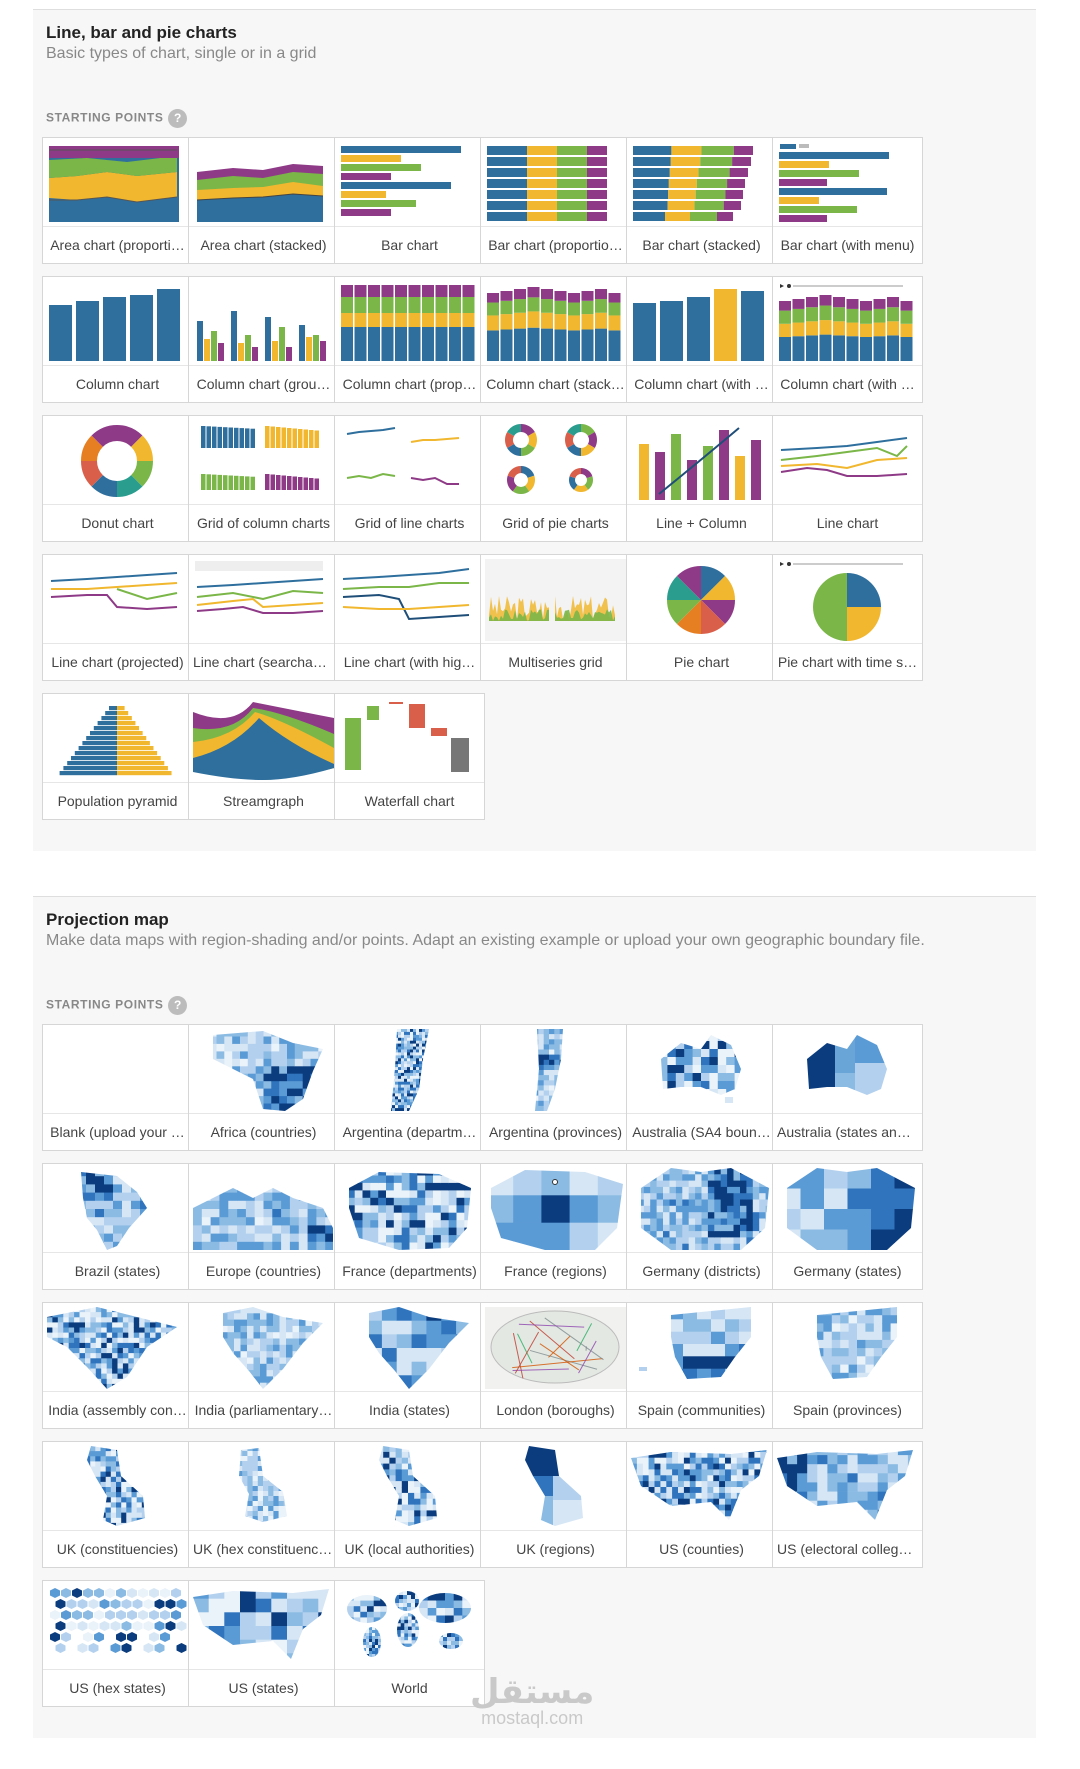 The width and height of the screenshot is (1080, 1769). Describe the element at coordinates (557, 1210) in the screenshot. I see `map-france-regions-icon` at that location.